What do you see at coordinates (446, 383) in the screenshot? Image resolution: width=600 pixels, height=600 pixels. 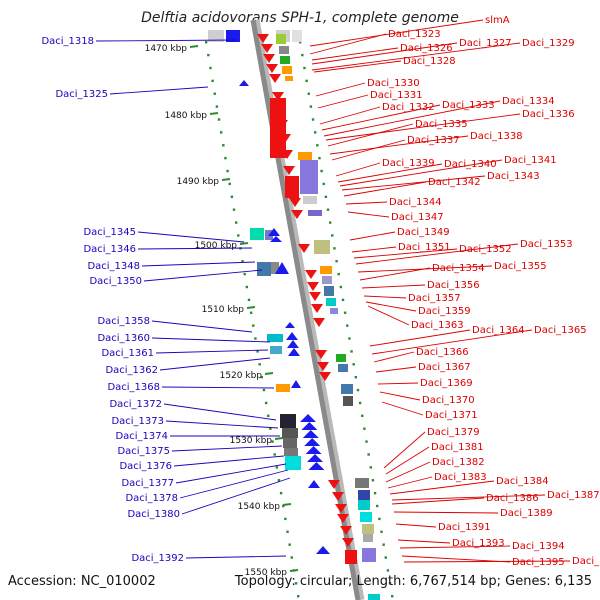 I see `reverse-gene-label: Daci_1369` at bounding box center [446, 383].